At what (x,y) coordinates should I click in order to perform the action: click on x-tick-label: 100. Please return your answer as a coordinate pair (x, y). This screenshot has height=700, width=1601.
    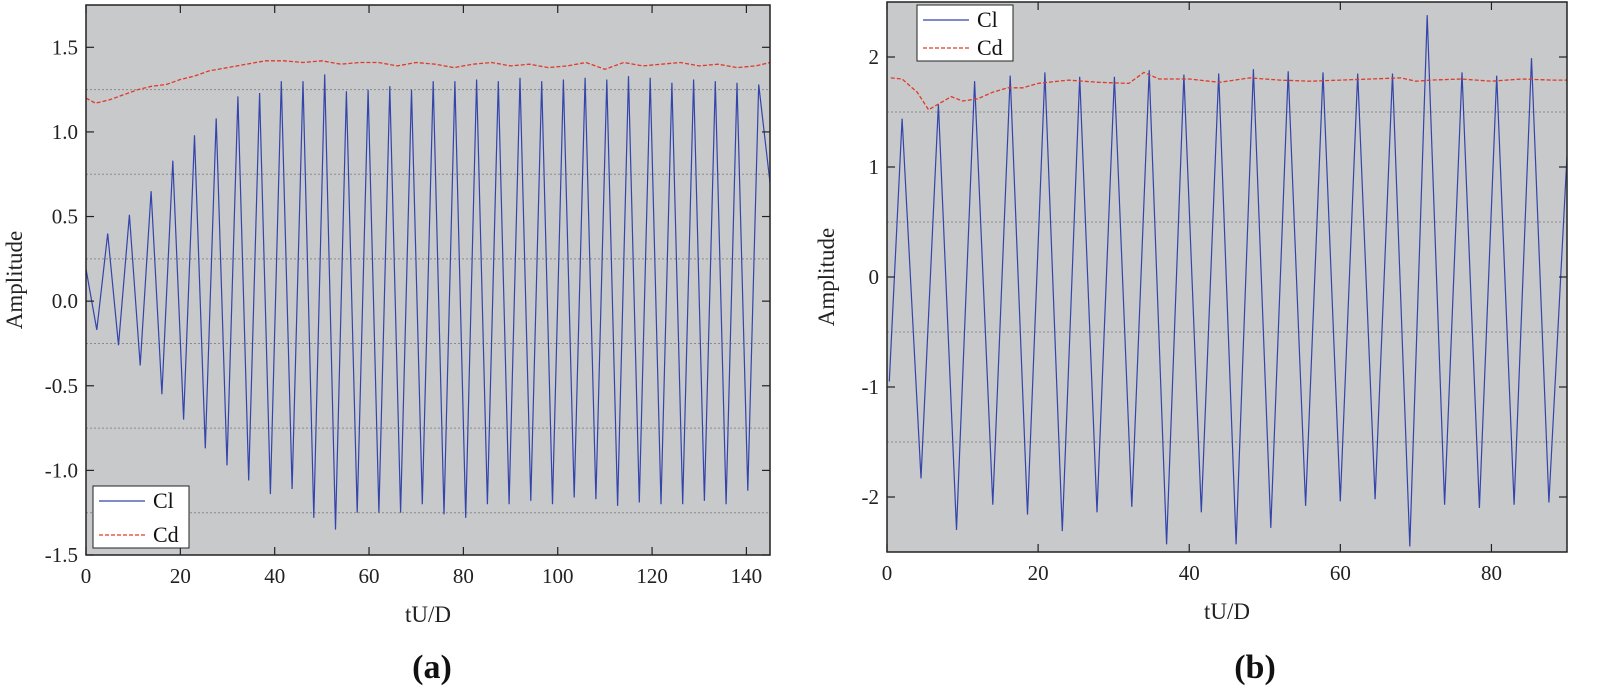
    Looking at the image, I should click on (558, 576).